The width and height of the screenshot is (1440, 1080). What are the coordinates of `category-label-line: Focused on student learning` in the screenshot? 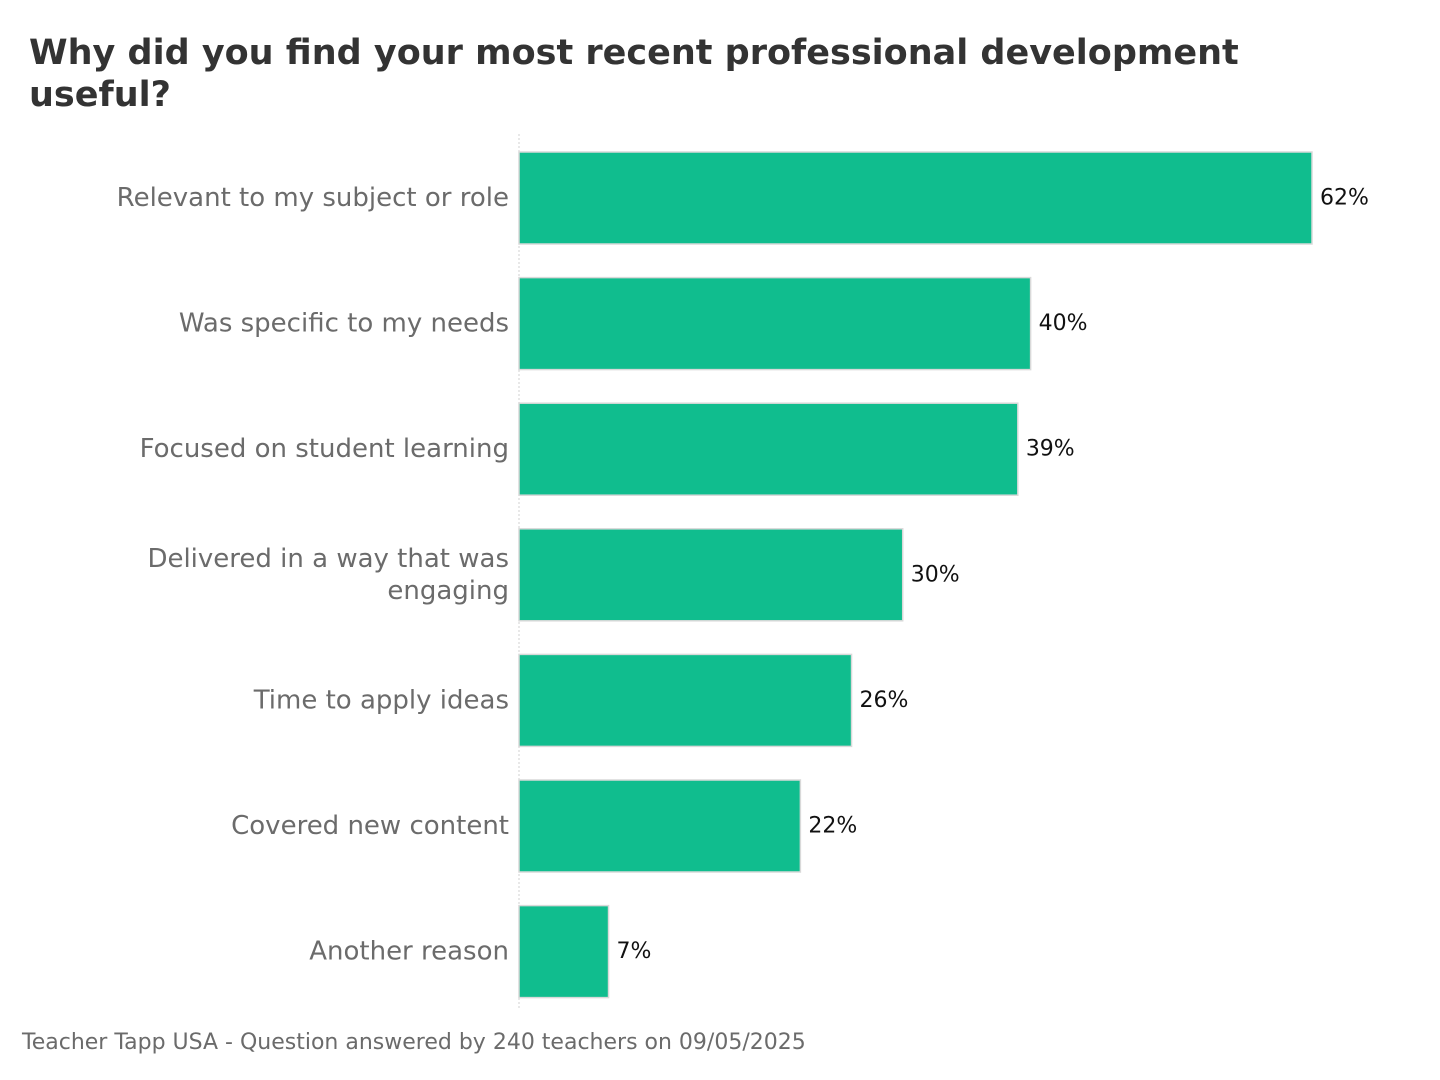 It's located at (324, 449).